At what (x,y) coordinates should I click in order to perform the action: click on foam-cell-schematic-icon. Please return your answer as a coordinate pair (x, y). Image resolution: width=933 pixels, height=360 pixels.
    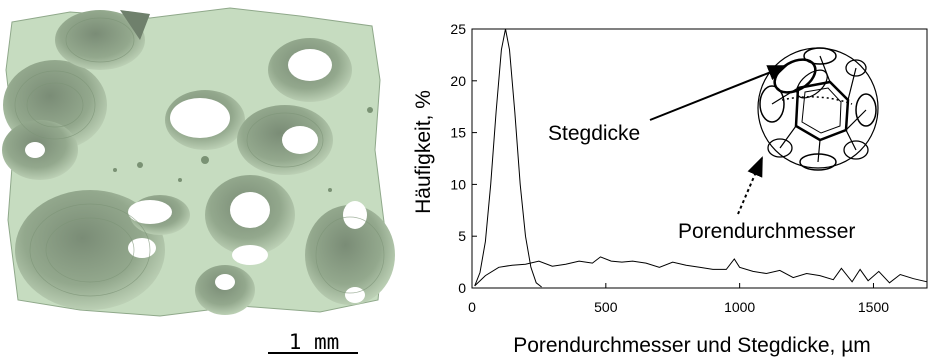
    Looking at the image, I should click on (818, 109).